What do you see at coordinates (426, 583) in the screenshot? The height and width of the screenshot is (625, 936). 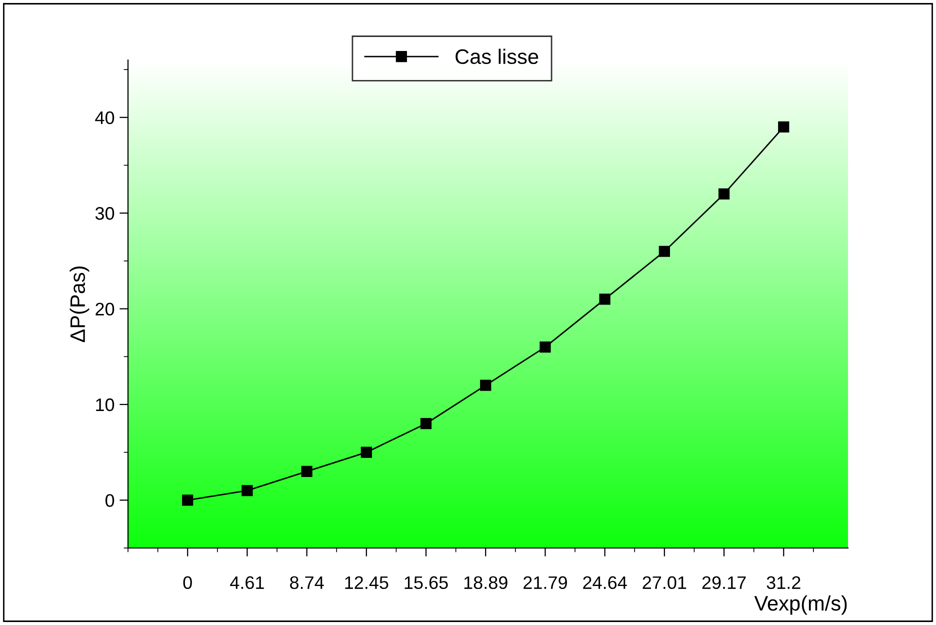 I see `x-tick-label: 15.65` at bounding box center [426, 583].